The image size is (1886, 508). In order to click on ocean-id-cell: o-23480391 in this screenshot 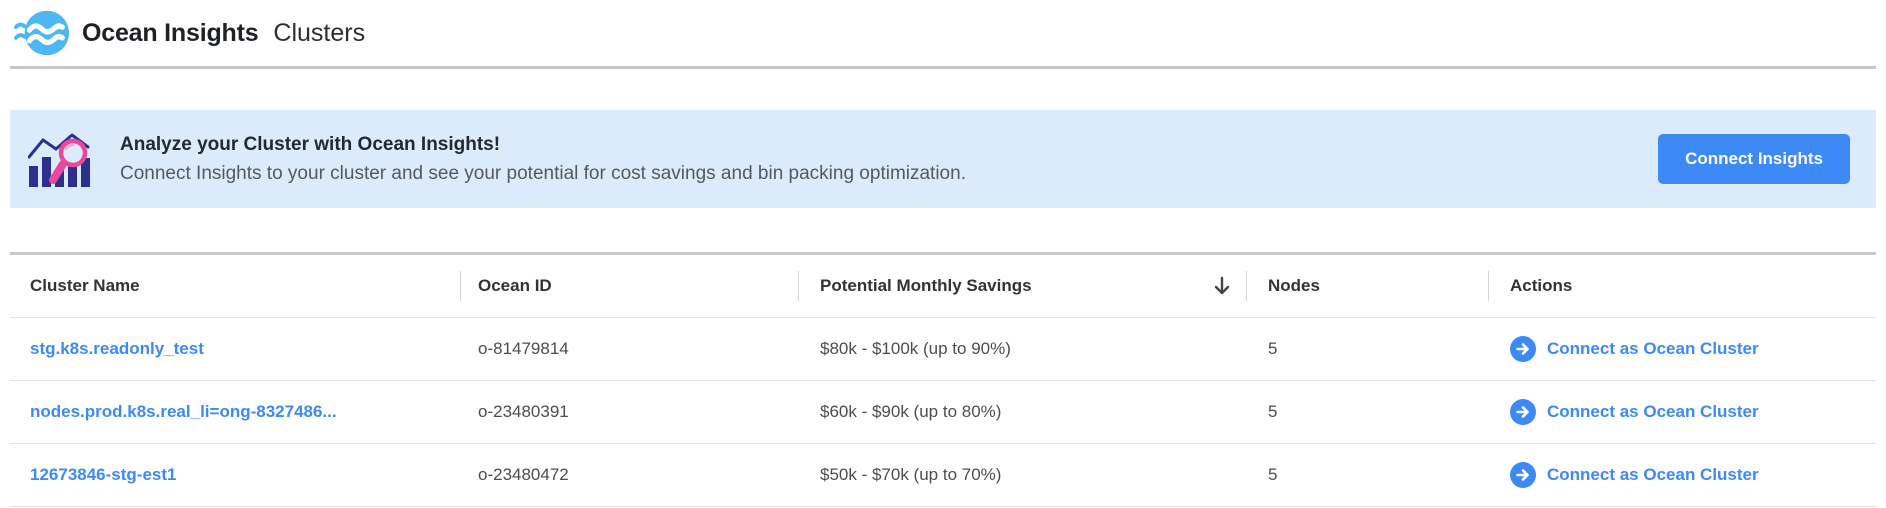, I will do `click(523, 411)`.